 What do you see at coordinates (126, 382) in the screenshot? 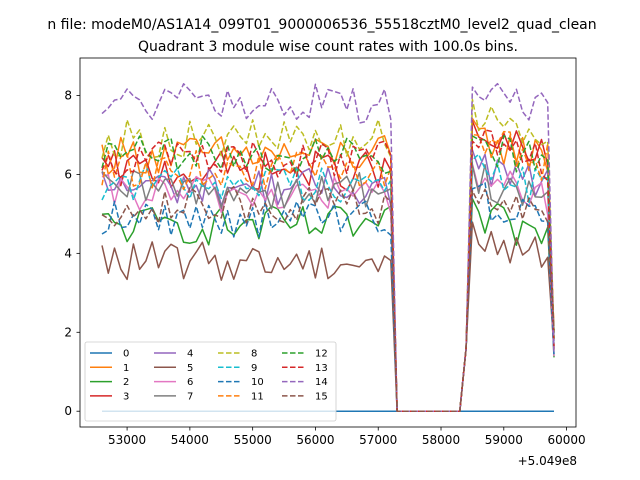
I see `legend-label-2: 2` at bounding box center [126, 382].